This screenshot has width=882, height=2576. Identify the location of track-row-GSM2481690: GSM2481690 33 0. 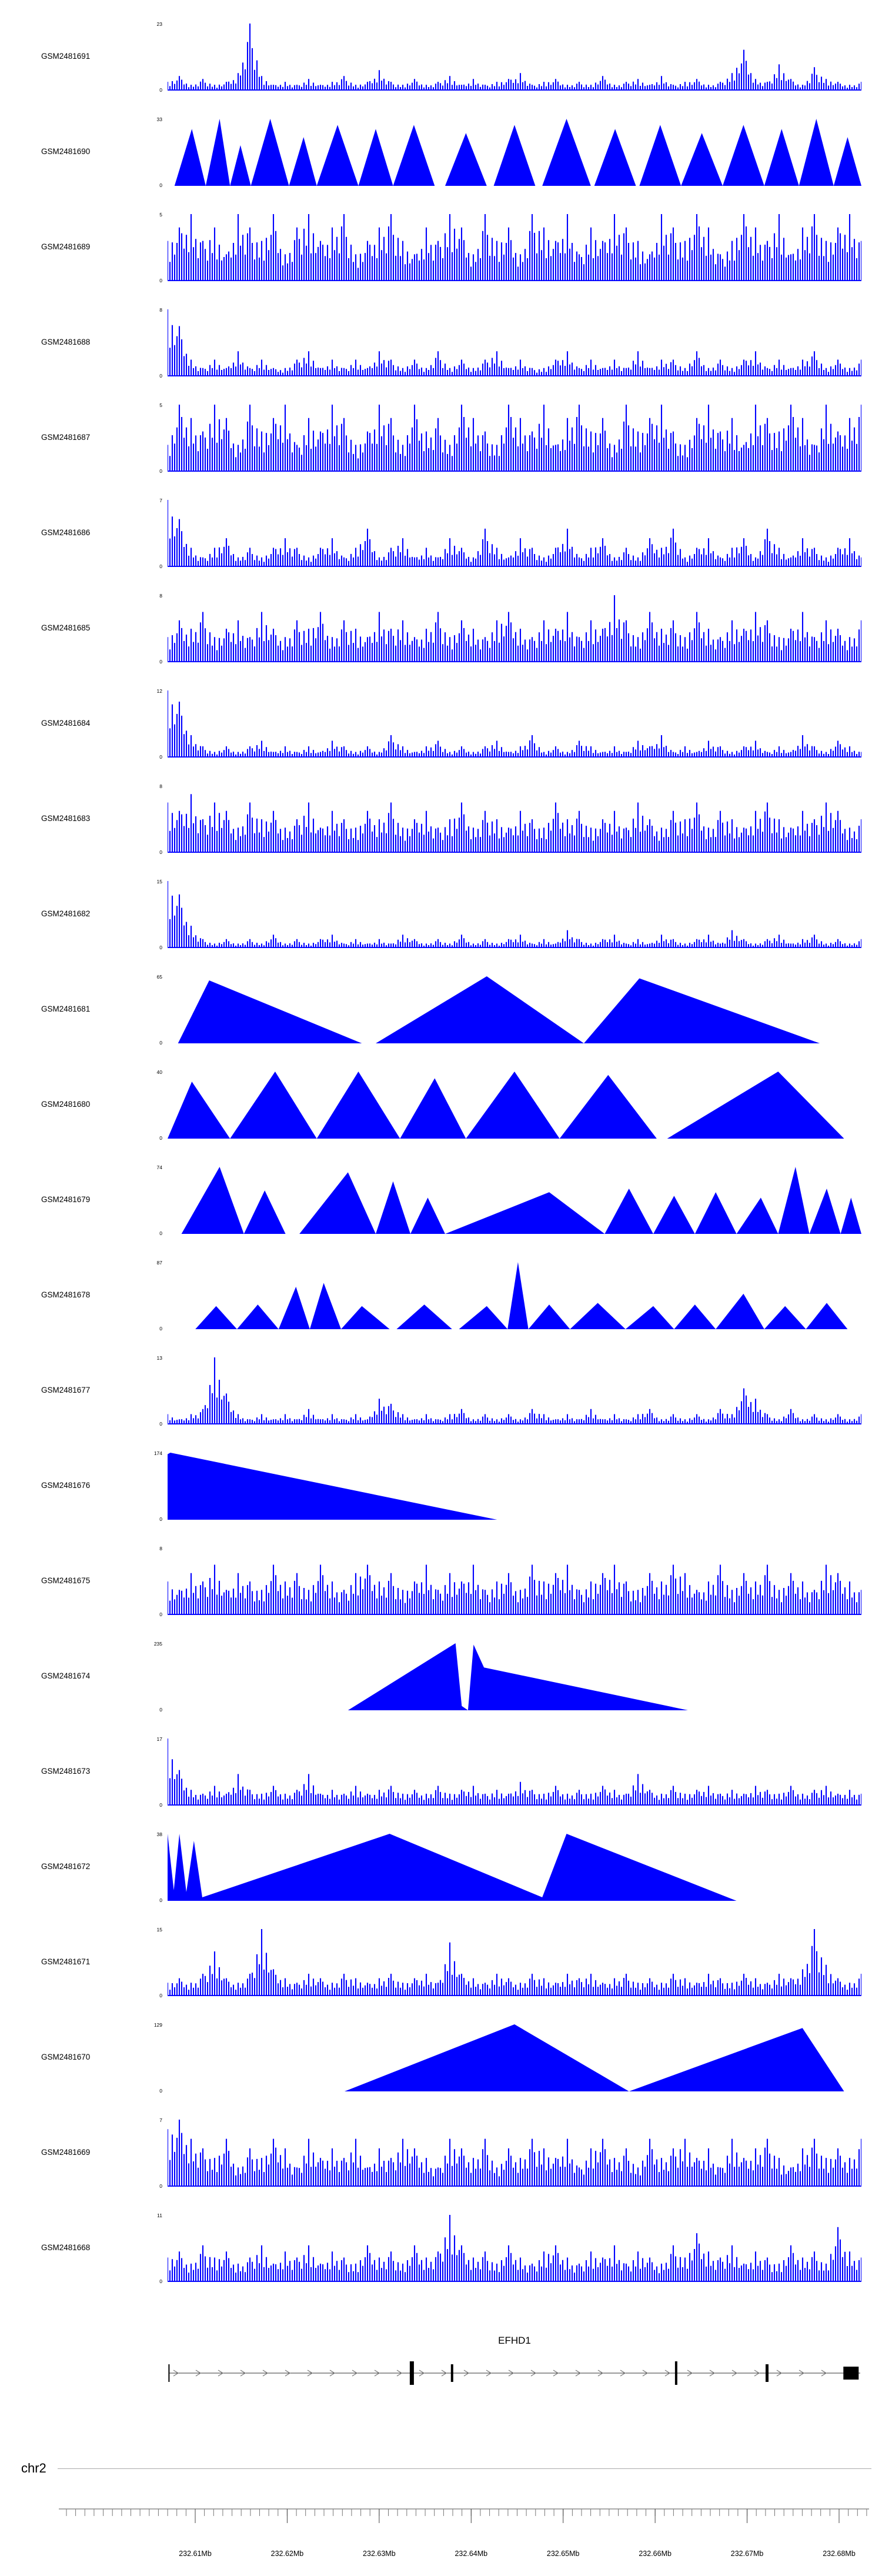
(441, 152).